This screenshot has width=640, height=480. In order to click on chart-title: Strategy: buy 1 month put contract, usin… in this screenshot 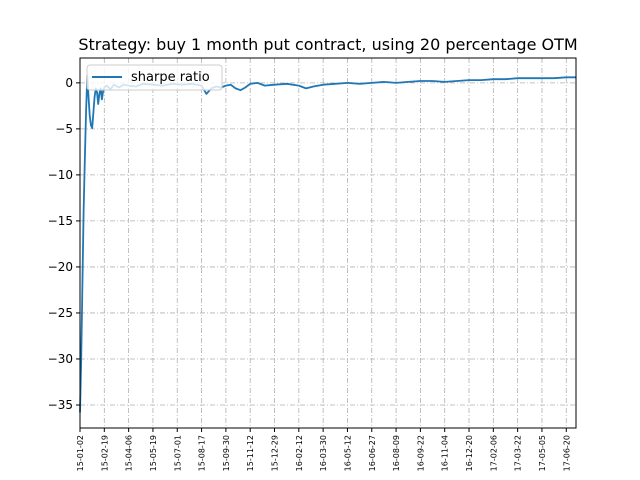, I will do `click(327, 44)`.